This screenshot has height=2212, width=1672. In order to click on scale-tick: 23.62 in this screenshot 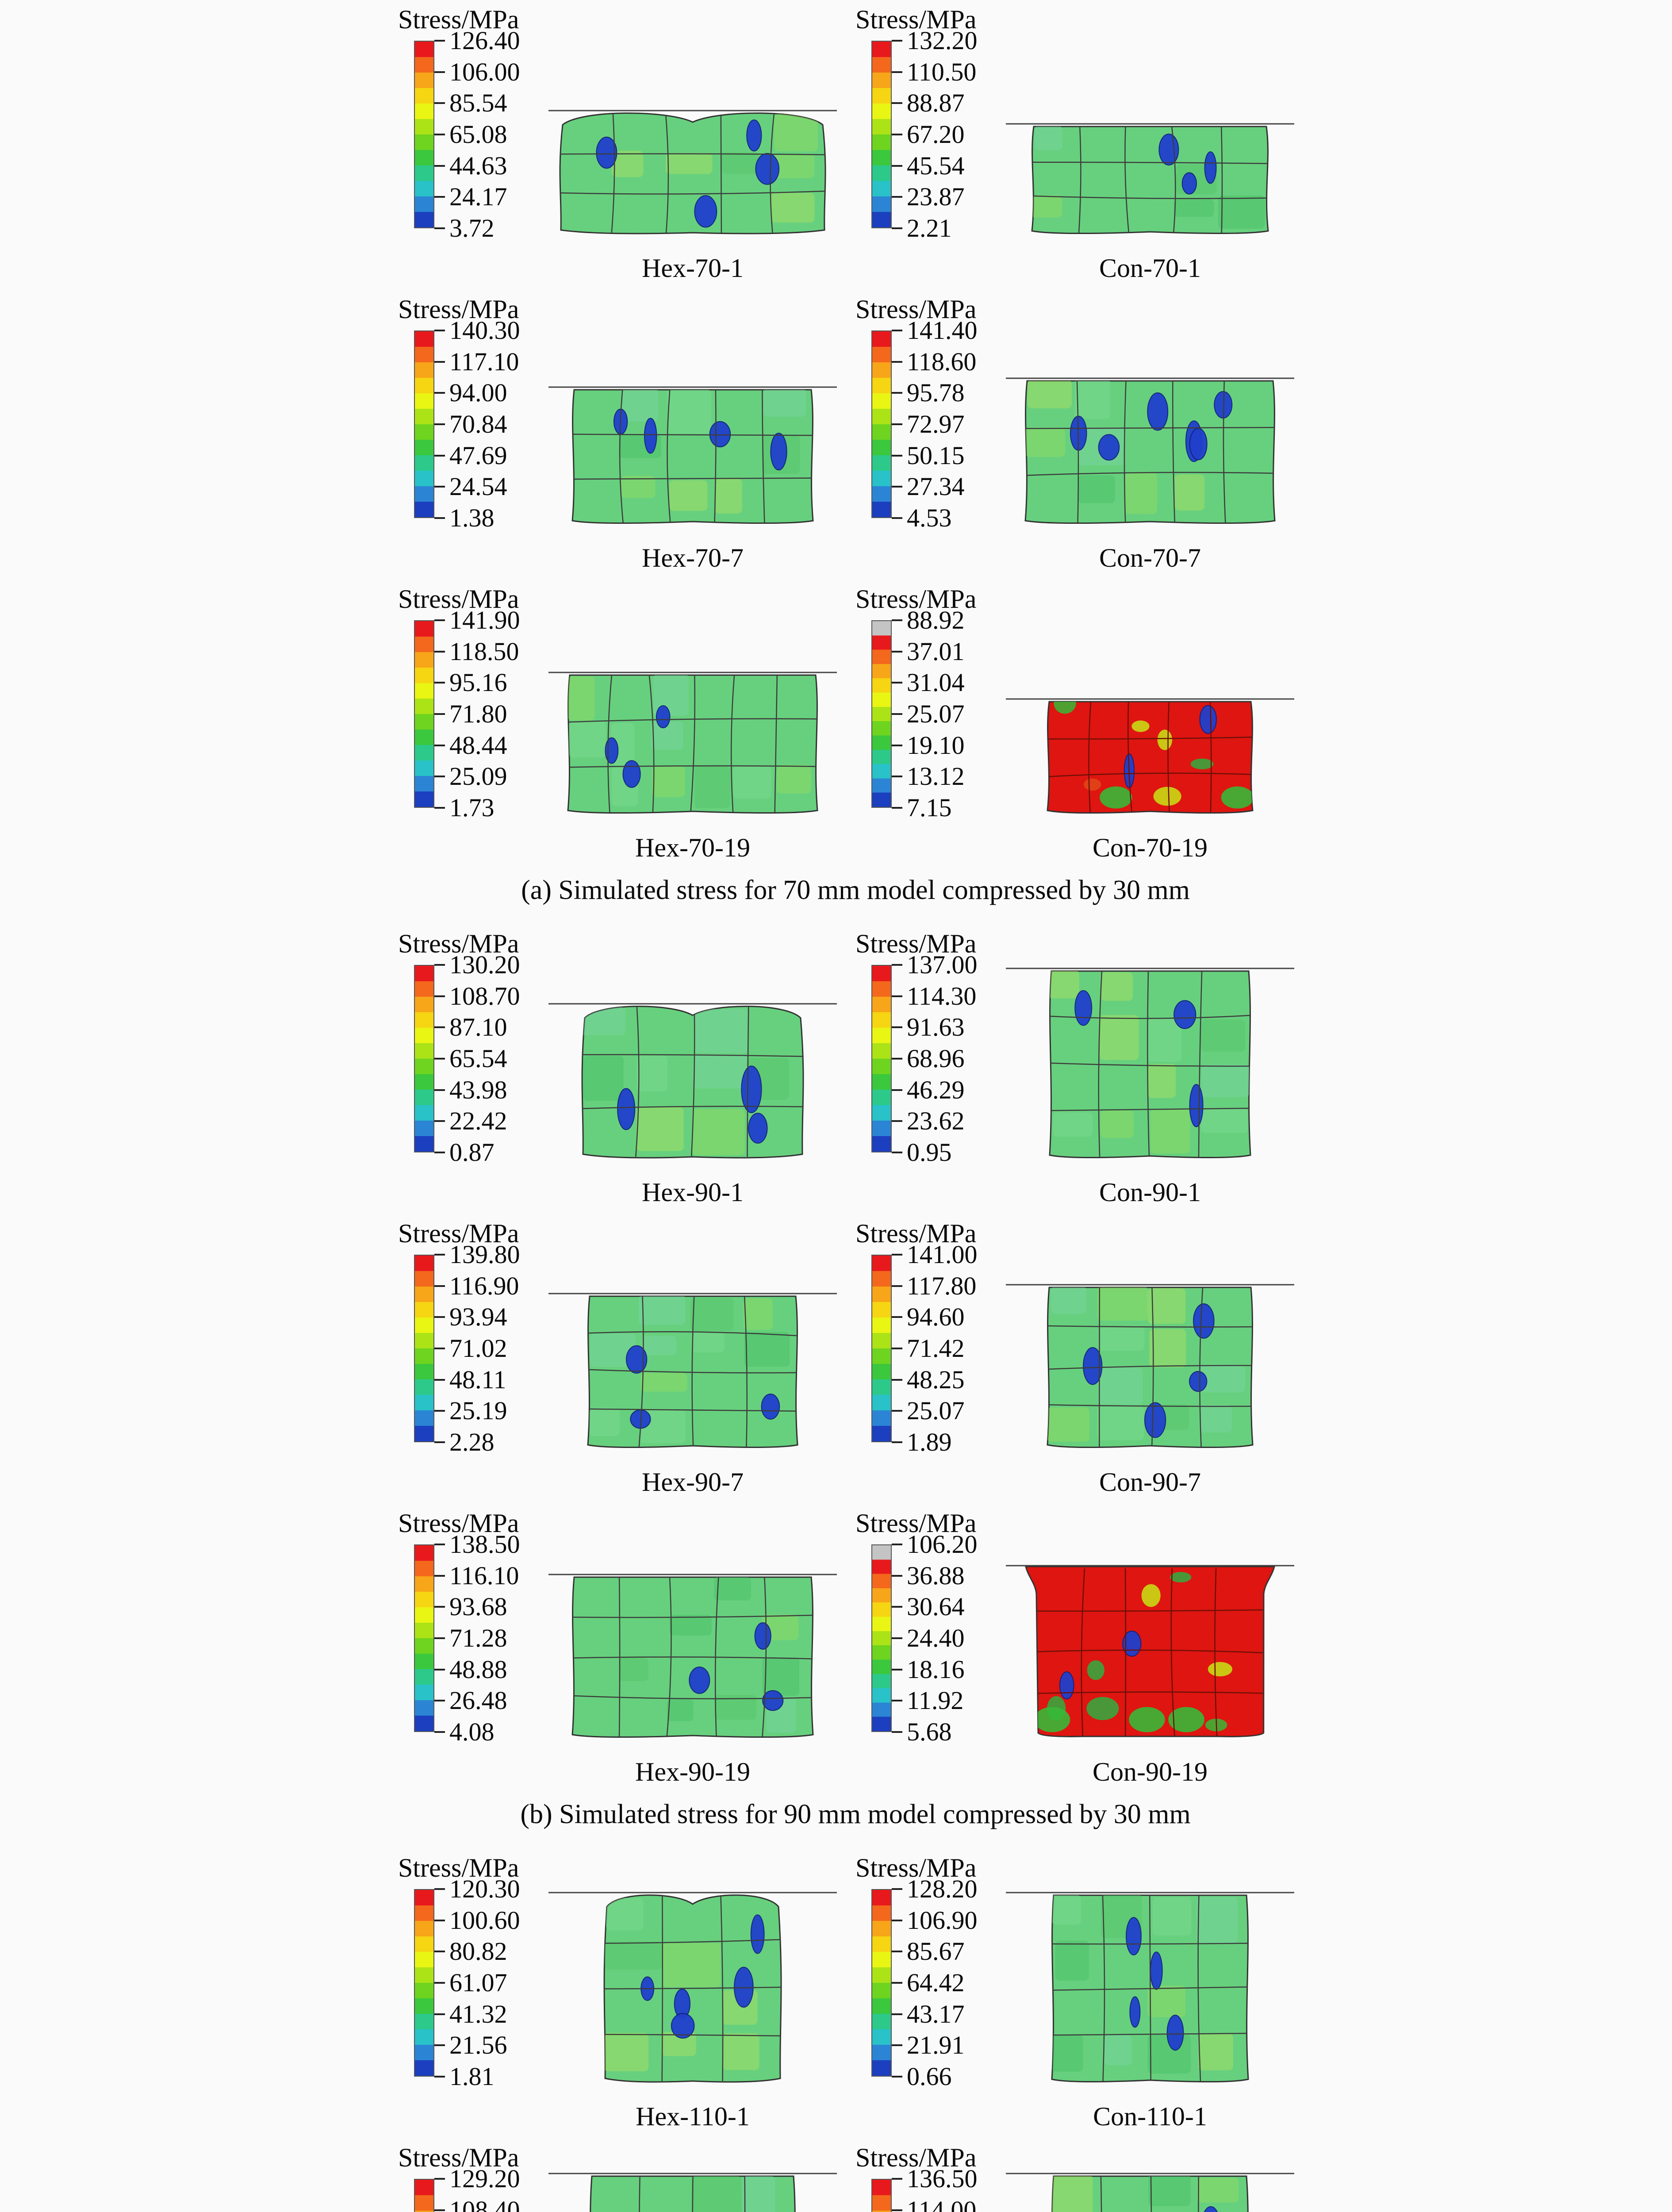, I will do `click(928, 1121)`.